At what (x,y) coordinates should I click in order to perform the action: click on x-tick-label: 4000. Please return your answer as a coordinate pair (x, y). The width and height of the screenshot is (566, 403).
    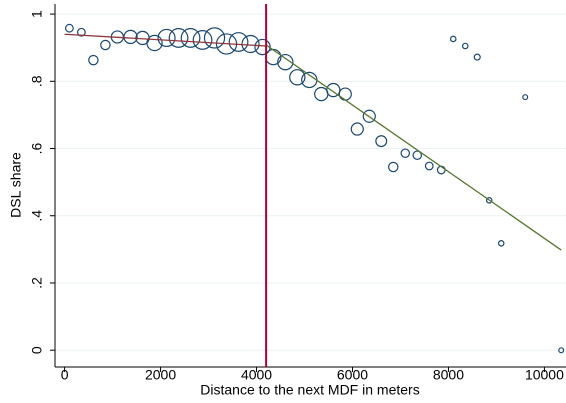
    Looking at the image, I should click on (256, 375).